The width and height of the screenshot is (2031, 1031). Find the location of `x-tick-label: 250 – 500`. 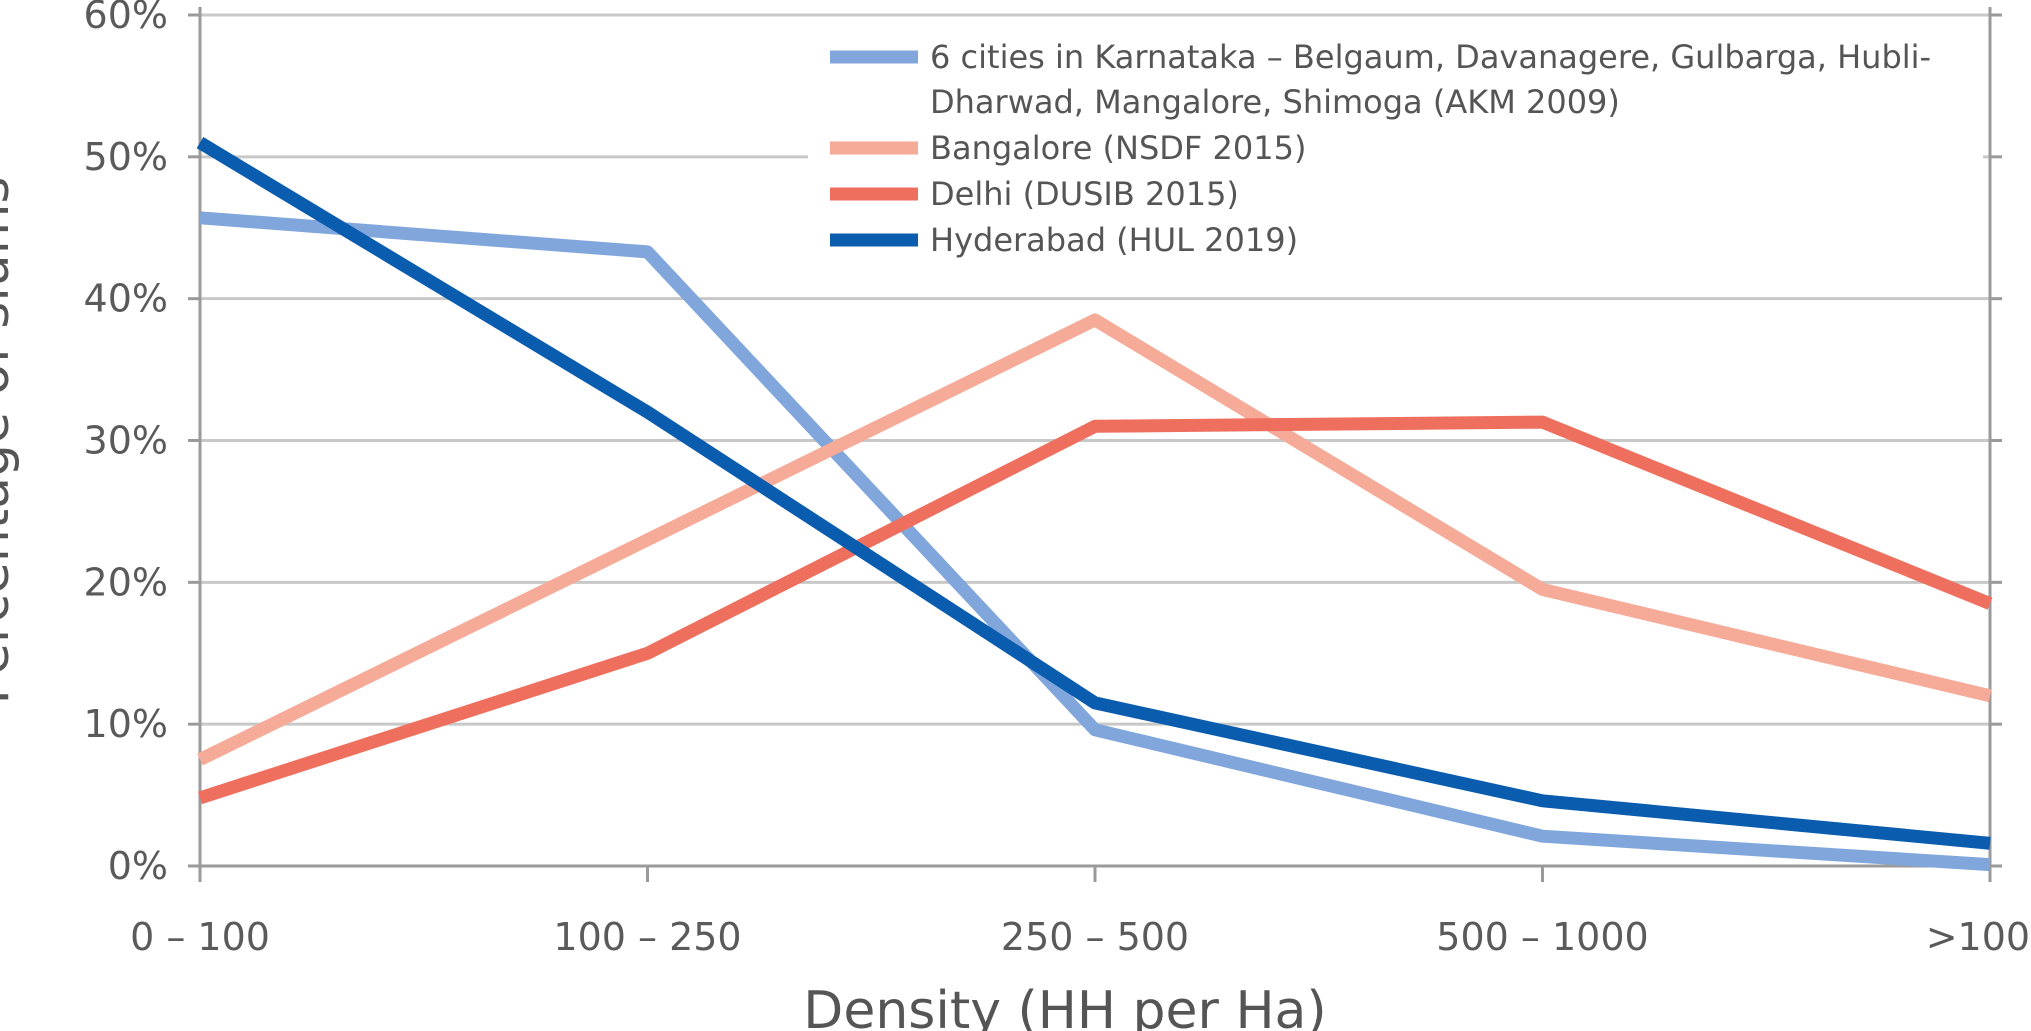

x-tick-label: 250 – 500 is located at coordinates (1095, 937).